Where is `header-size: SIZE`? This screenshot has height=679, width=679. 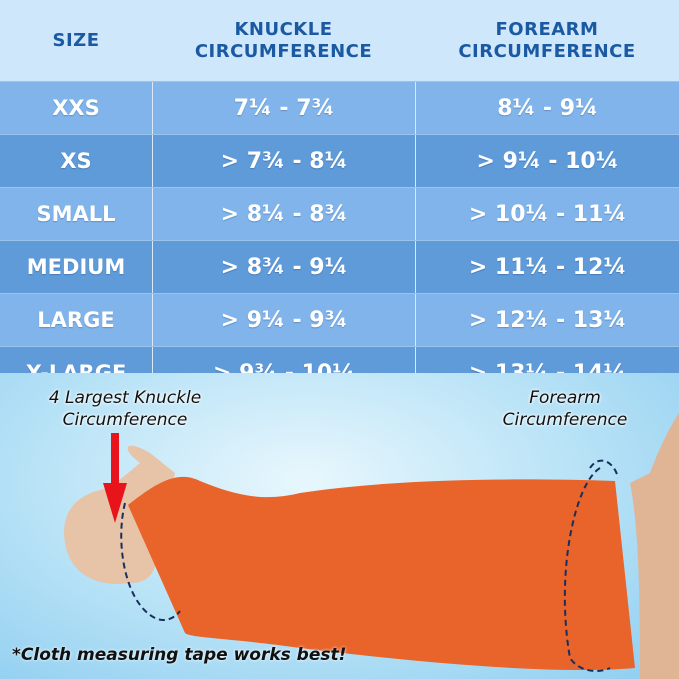
header-size: SIZE is located at coordinates (76, 40).